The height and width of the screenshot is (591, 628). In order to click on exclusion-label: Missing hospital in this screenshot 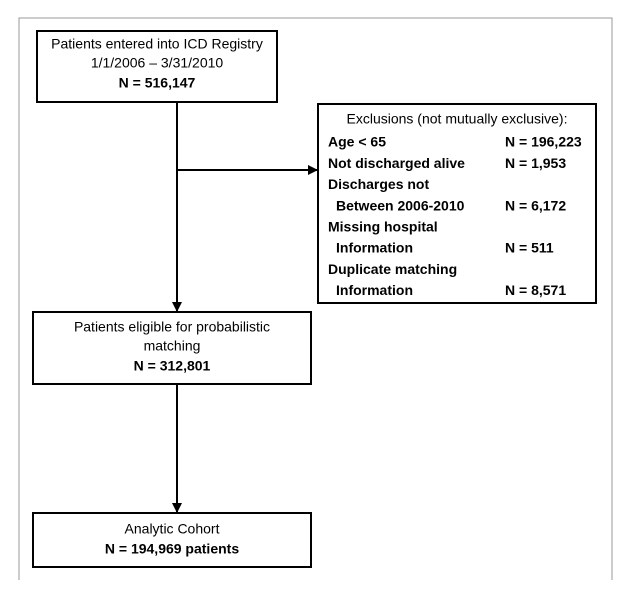, I will do `click(383, 227)`.